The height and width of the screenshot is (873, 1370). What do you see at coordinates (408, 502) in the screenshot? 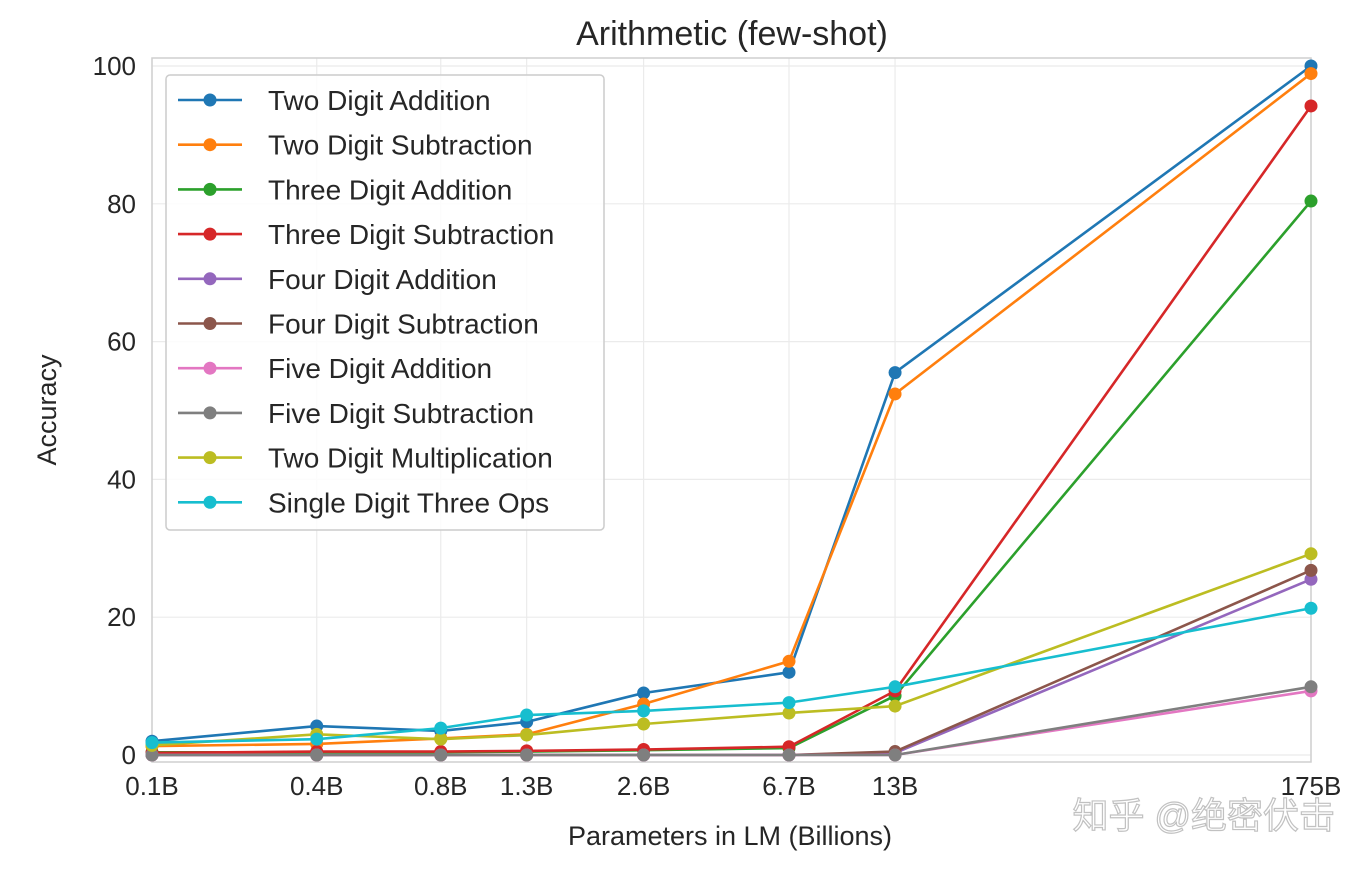
I see `legend-label: Single Digit Three Ops` at bounding box center [408, 502].